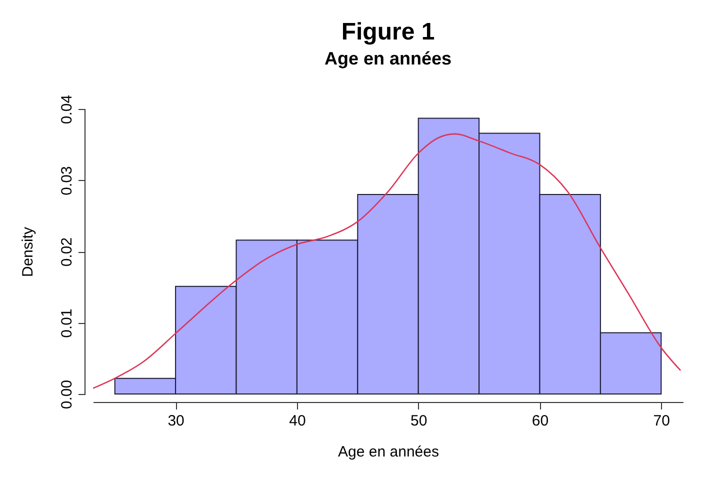  What do you see at coordinates (661, 421) in the screenshot?
I see `x-tick-label: 70` at bounding box center [661, 421].